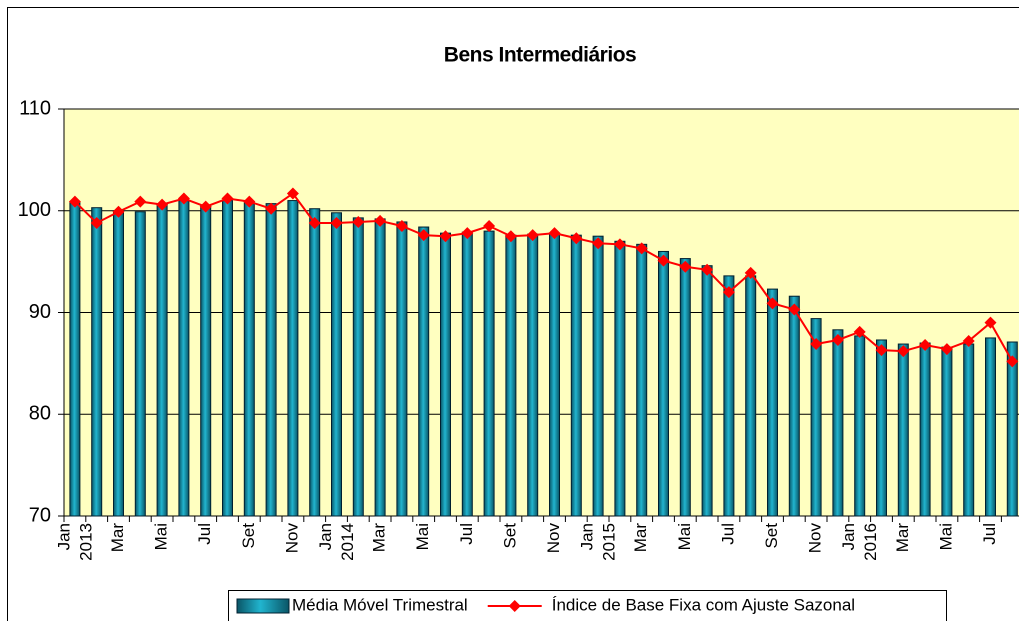 The height and width of the screenshot is (621, 1019). I want to click on y-tick-label: 70, so click(40, 515).